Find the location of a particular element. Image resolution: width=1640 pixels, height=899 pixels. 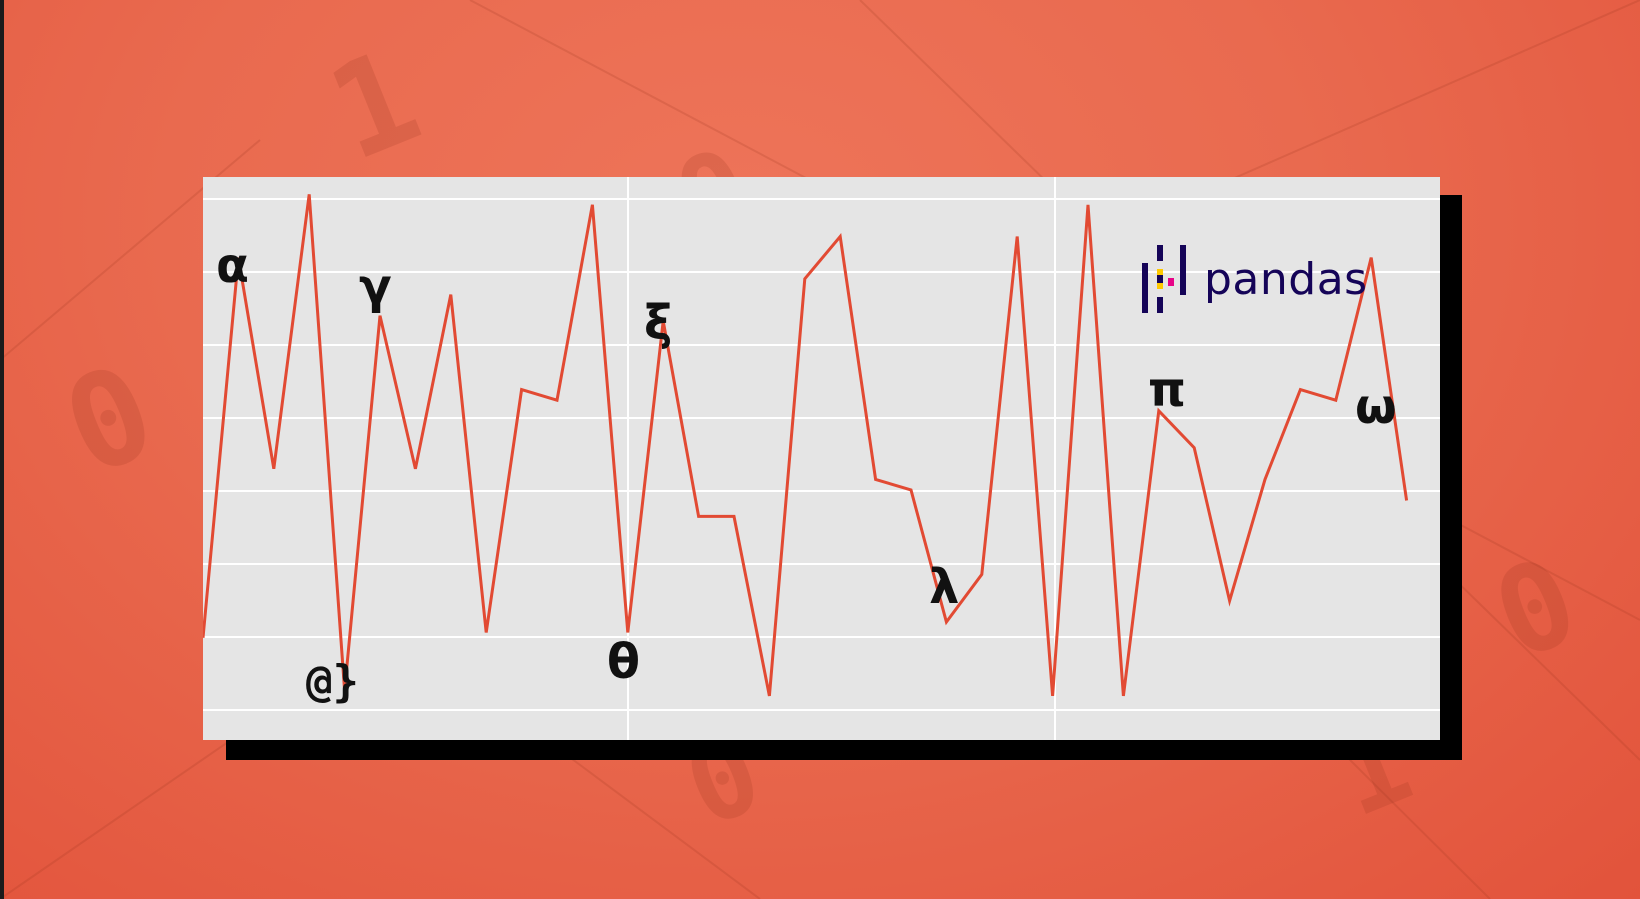

label-lambda: λ is located at coordinates (944, 587).